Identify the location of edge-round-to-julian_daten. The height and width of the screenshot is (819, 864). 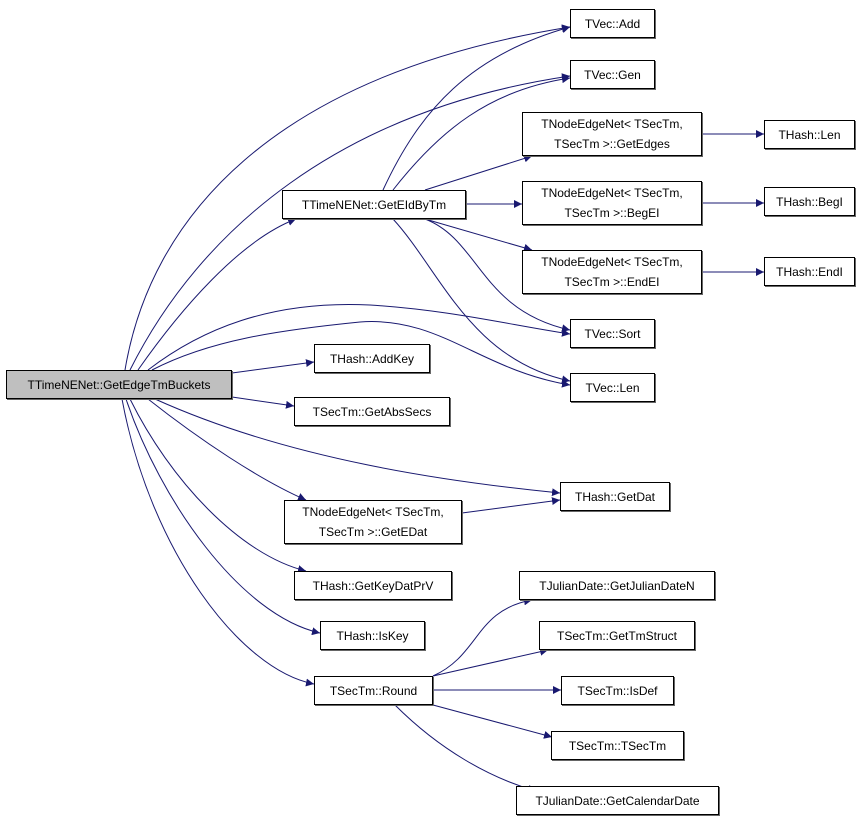
(482, 637).